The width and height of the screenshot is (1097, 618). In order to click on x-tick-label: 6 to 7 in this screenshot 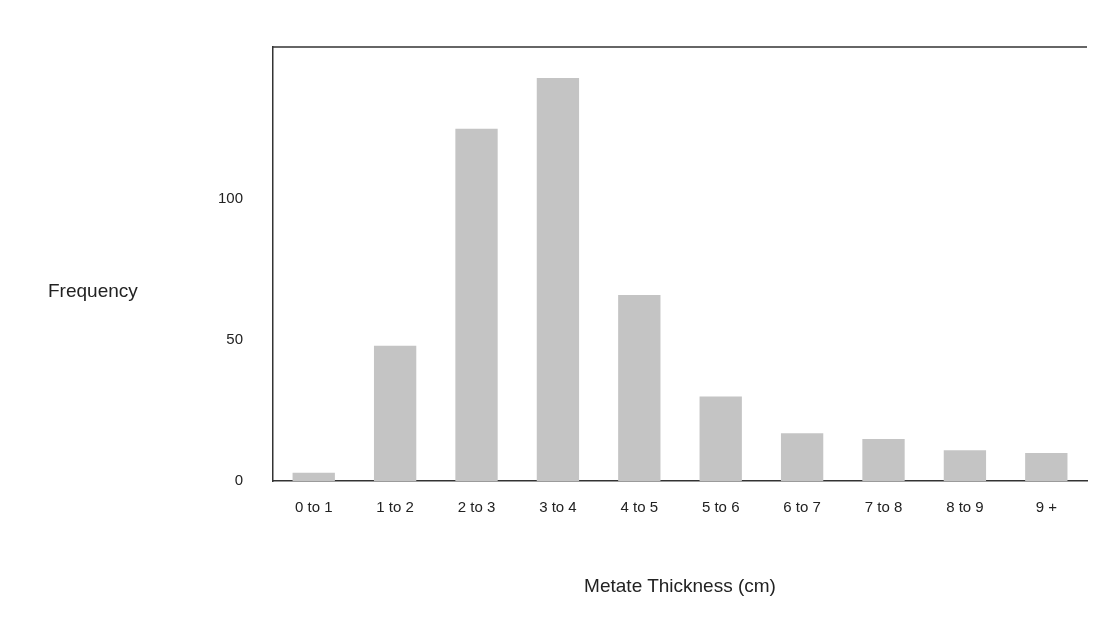, I will do `click(802, 507)`.